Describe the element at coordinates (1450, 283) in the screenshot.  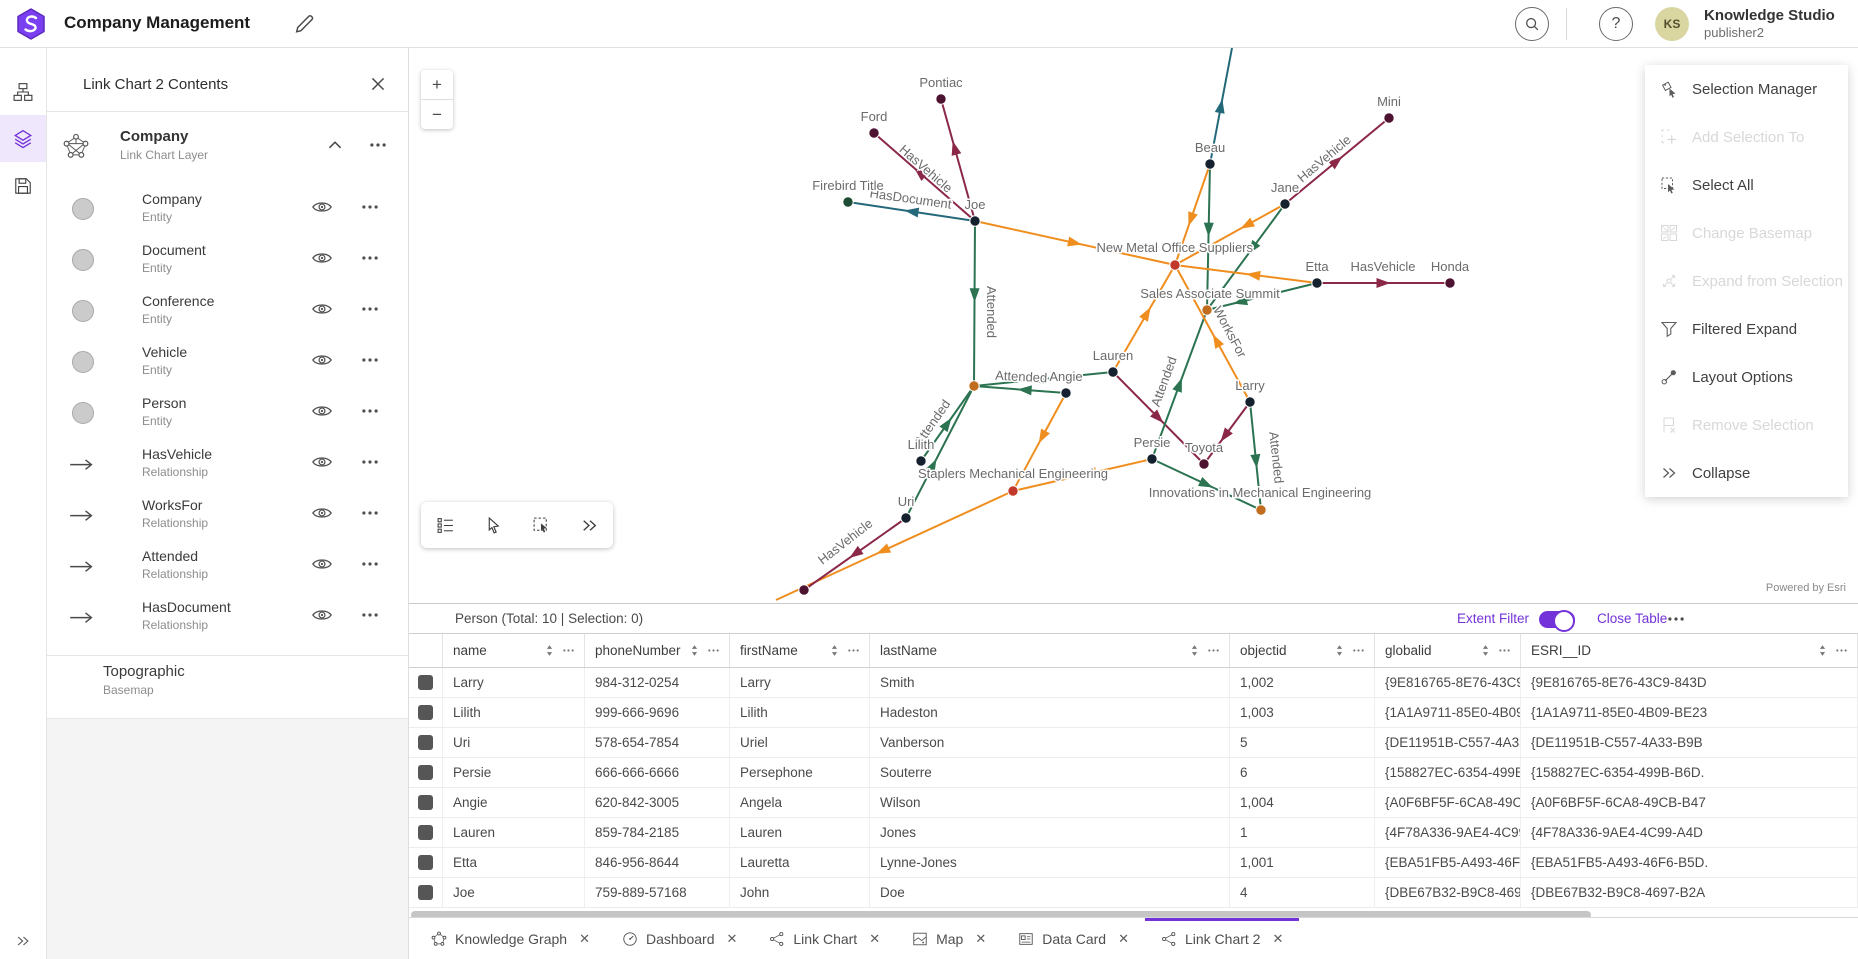
I see `node-honda` at that location.